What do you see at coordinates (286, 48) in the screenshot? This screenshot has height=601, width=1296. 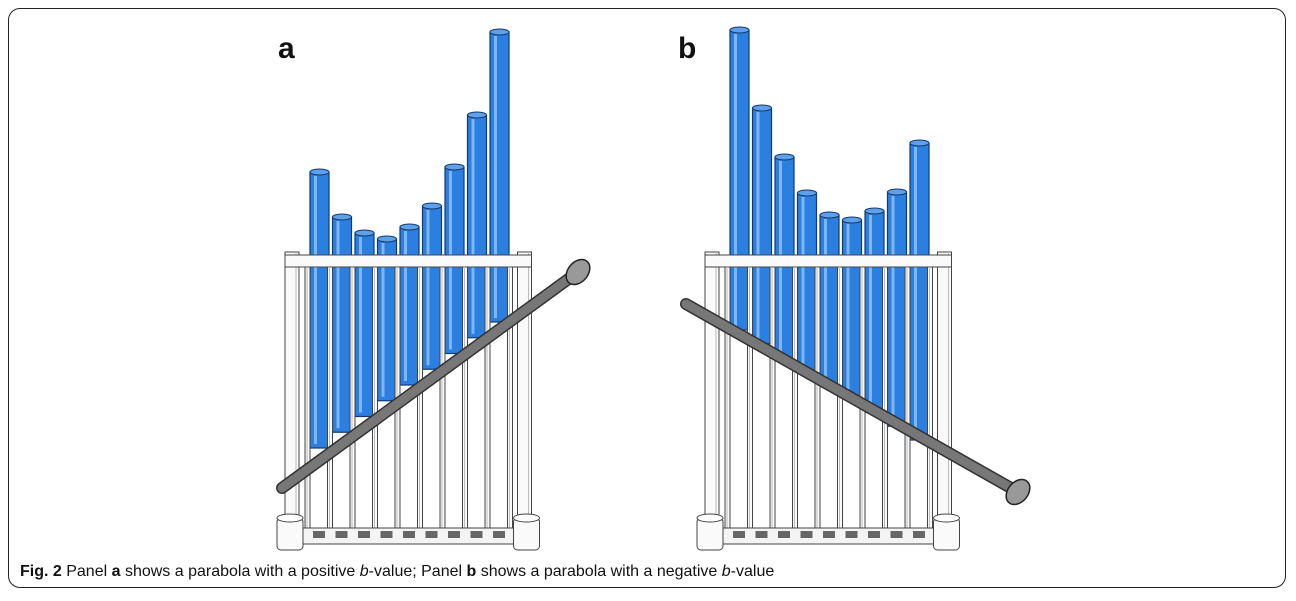 I see `panel-label: a` at bounding box center [286, 48].